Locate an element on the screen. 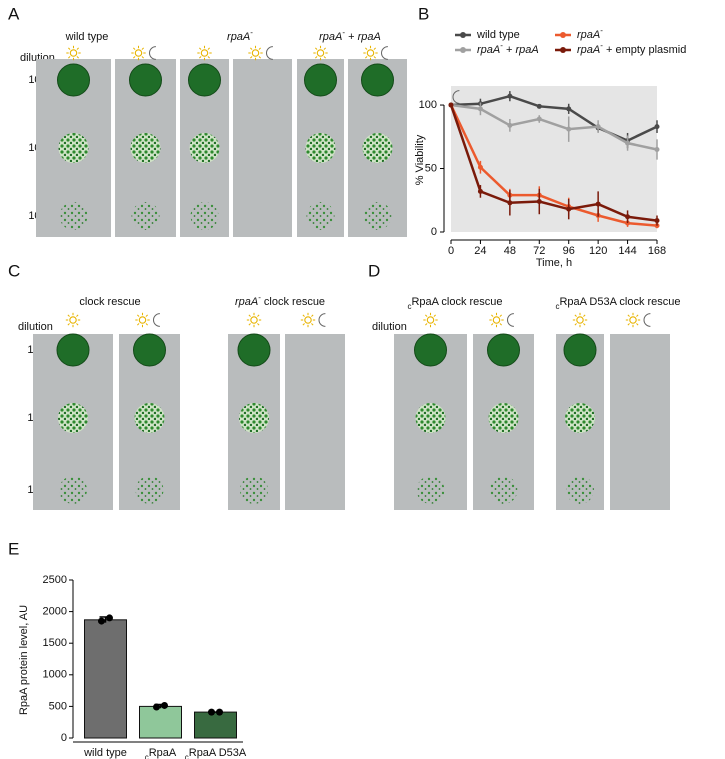 The width and height of the screenshot is (725, 759). x-tick-label: wild type is located at coordinates (105, 753).